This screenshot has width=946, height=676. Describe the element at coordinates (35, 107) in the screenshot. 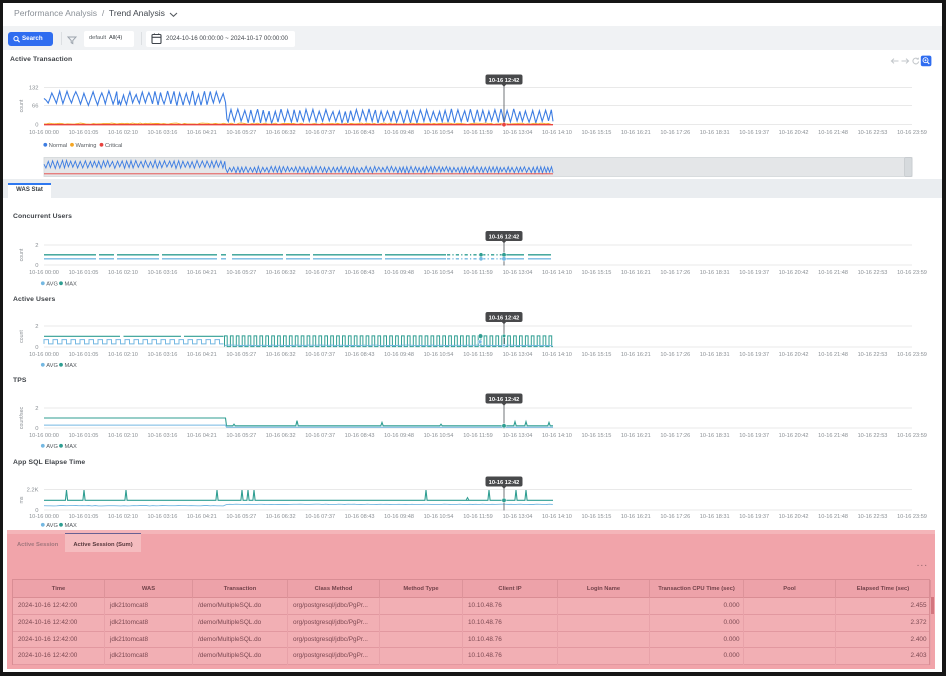

I see `svg-text: 66` at that location.